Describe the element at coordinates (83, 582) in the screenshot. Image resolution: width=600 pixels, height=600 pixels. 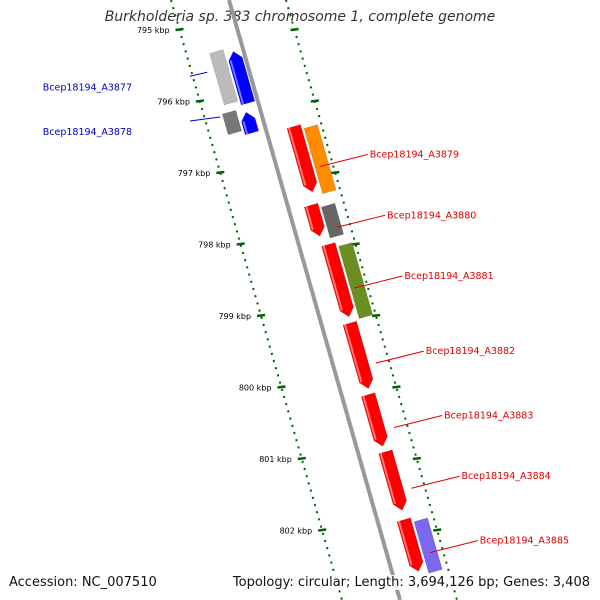
I see `accession-text: Accession: NC_007510` at that location.